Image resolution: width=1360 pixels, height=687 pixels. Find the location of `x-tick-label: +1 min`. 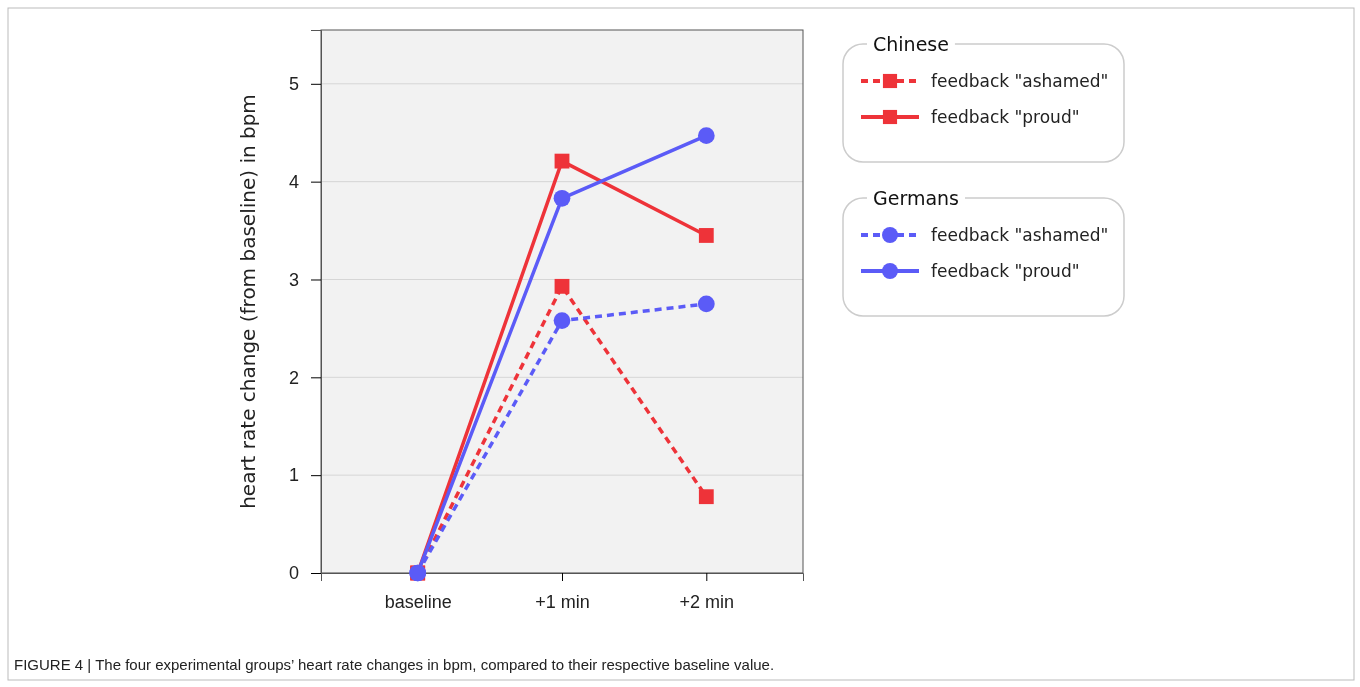

x-tick-label: +1 min is located at coordinates (562, 601).